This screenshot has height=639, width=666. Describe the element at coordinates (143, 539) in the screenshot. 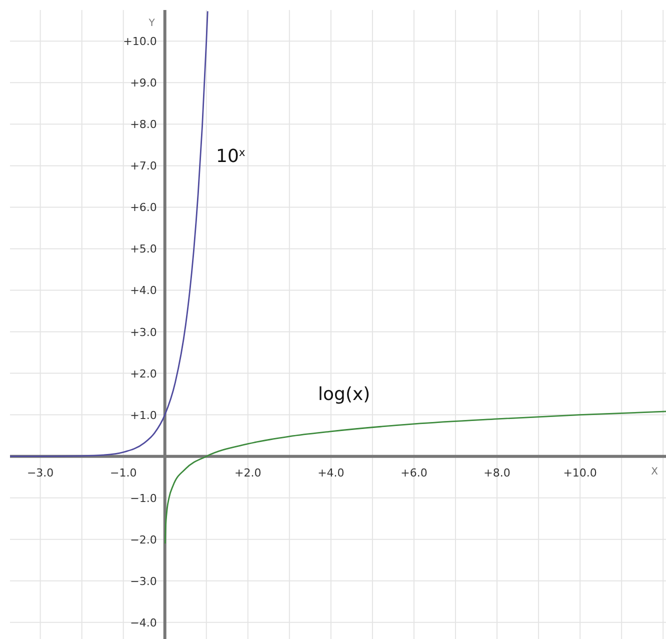

I see `y-tick-label: −2.0` at that location.